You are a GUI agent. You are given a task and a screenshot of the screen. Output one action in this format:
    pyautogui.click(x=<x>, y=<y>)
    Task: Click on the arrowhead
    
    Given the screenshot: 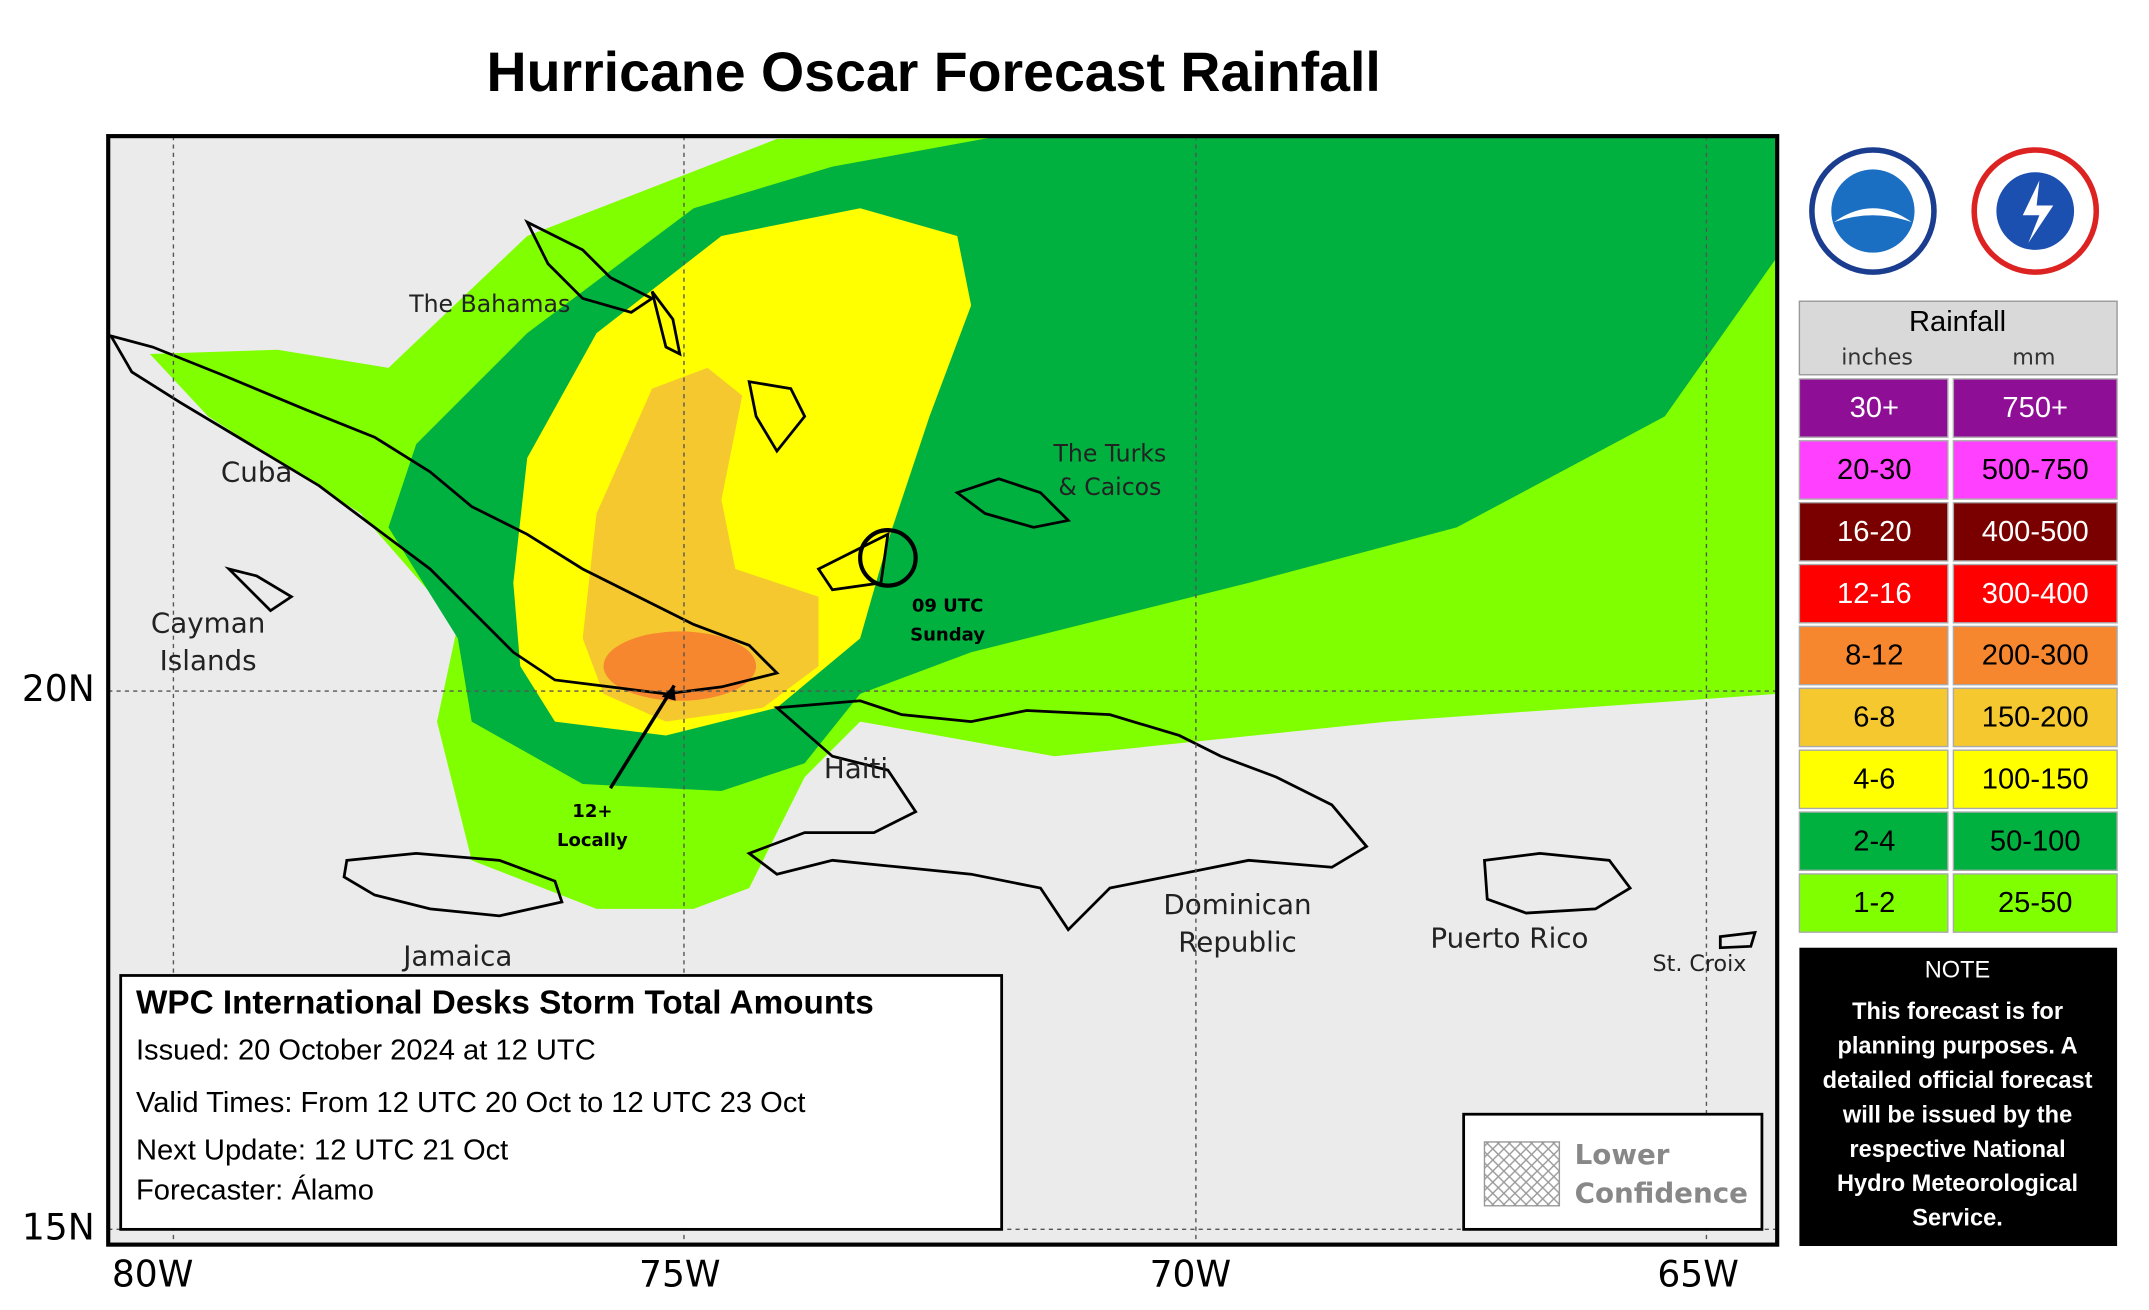 What is the action you would take?
    pyautogui.click(x=668, y=693)
    